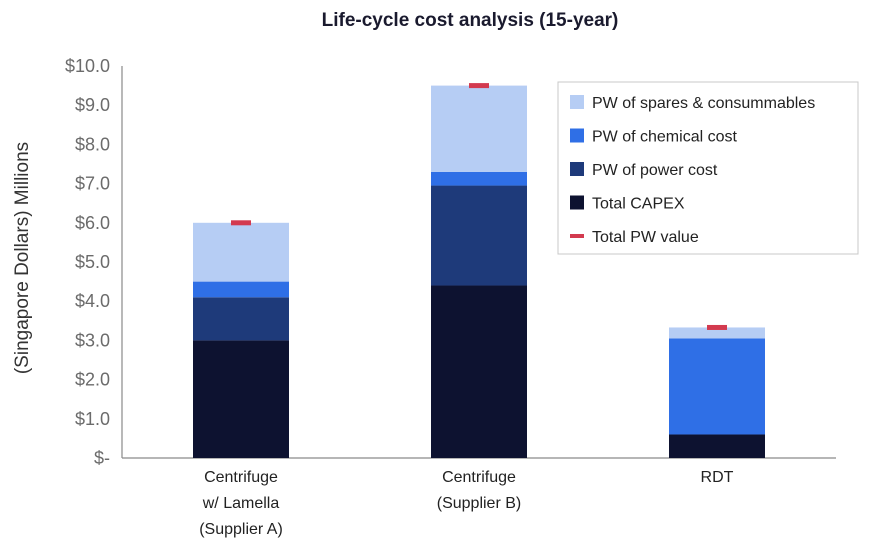 The image size is (870, 551). Describe the element at coordinates (638, 204) in the screenshot. I see `legend-label: Total CAPEX` at that location.